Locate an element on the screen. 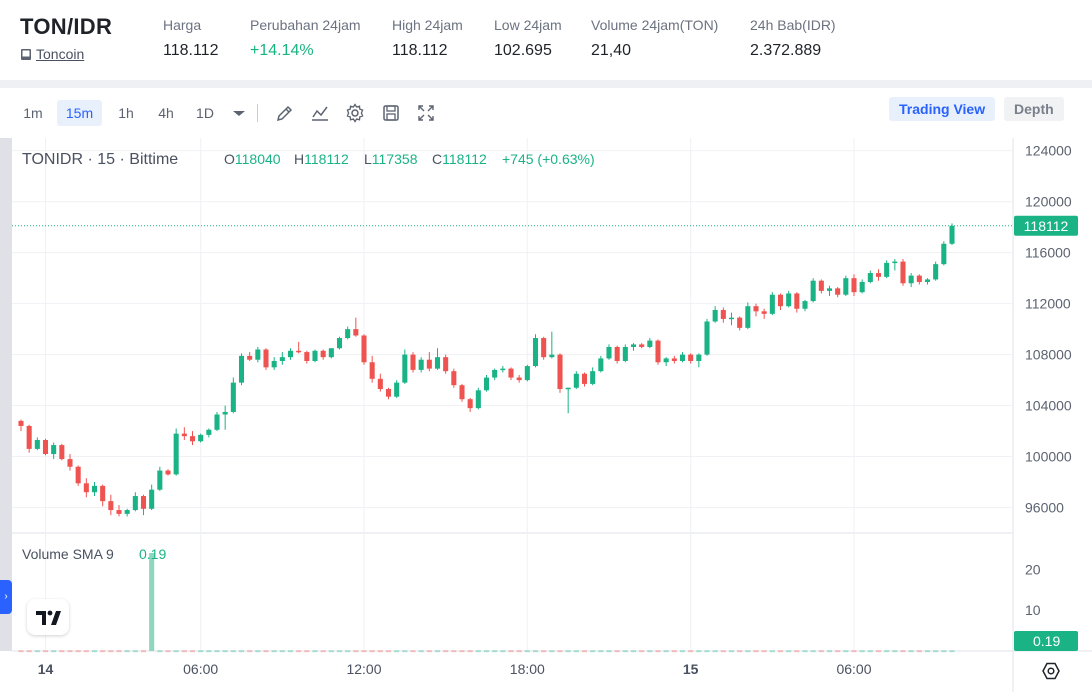  depth-tab: Depth is located at coordinates (1034, 109).